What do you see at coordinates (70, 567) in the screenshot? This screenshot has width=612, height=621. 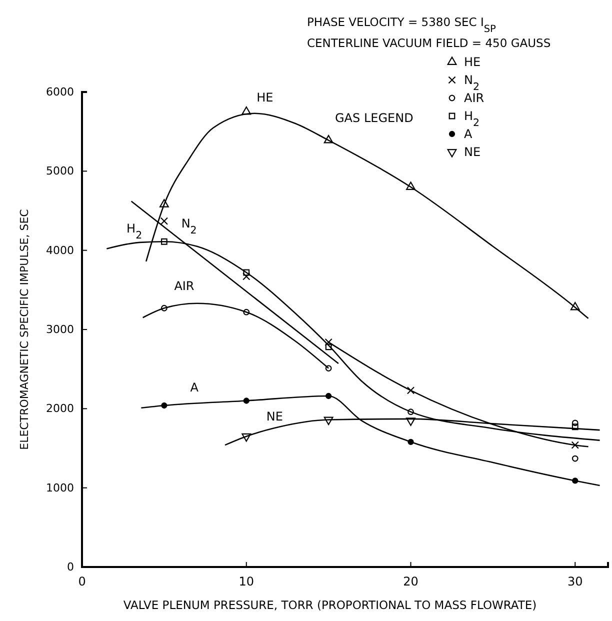 I see `y-tick-label: 0` at bounding box center [70, 567].